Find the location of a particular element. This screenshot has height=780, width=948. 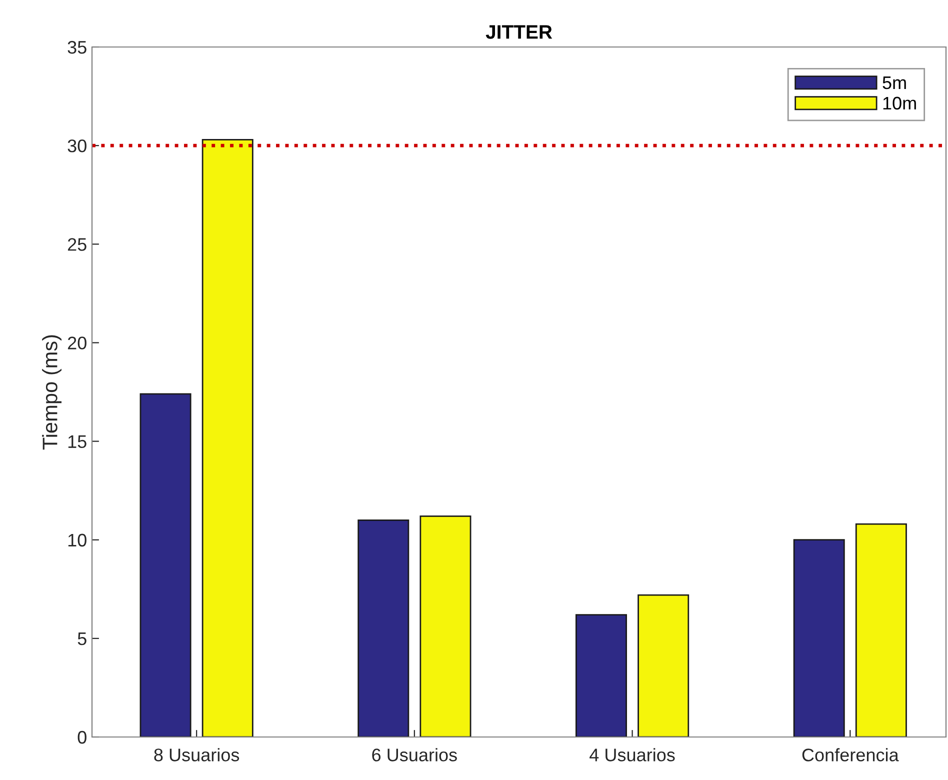

y-tick-label: 15 is located at coordinates (77, 441).